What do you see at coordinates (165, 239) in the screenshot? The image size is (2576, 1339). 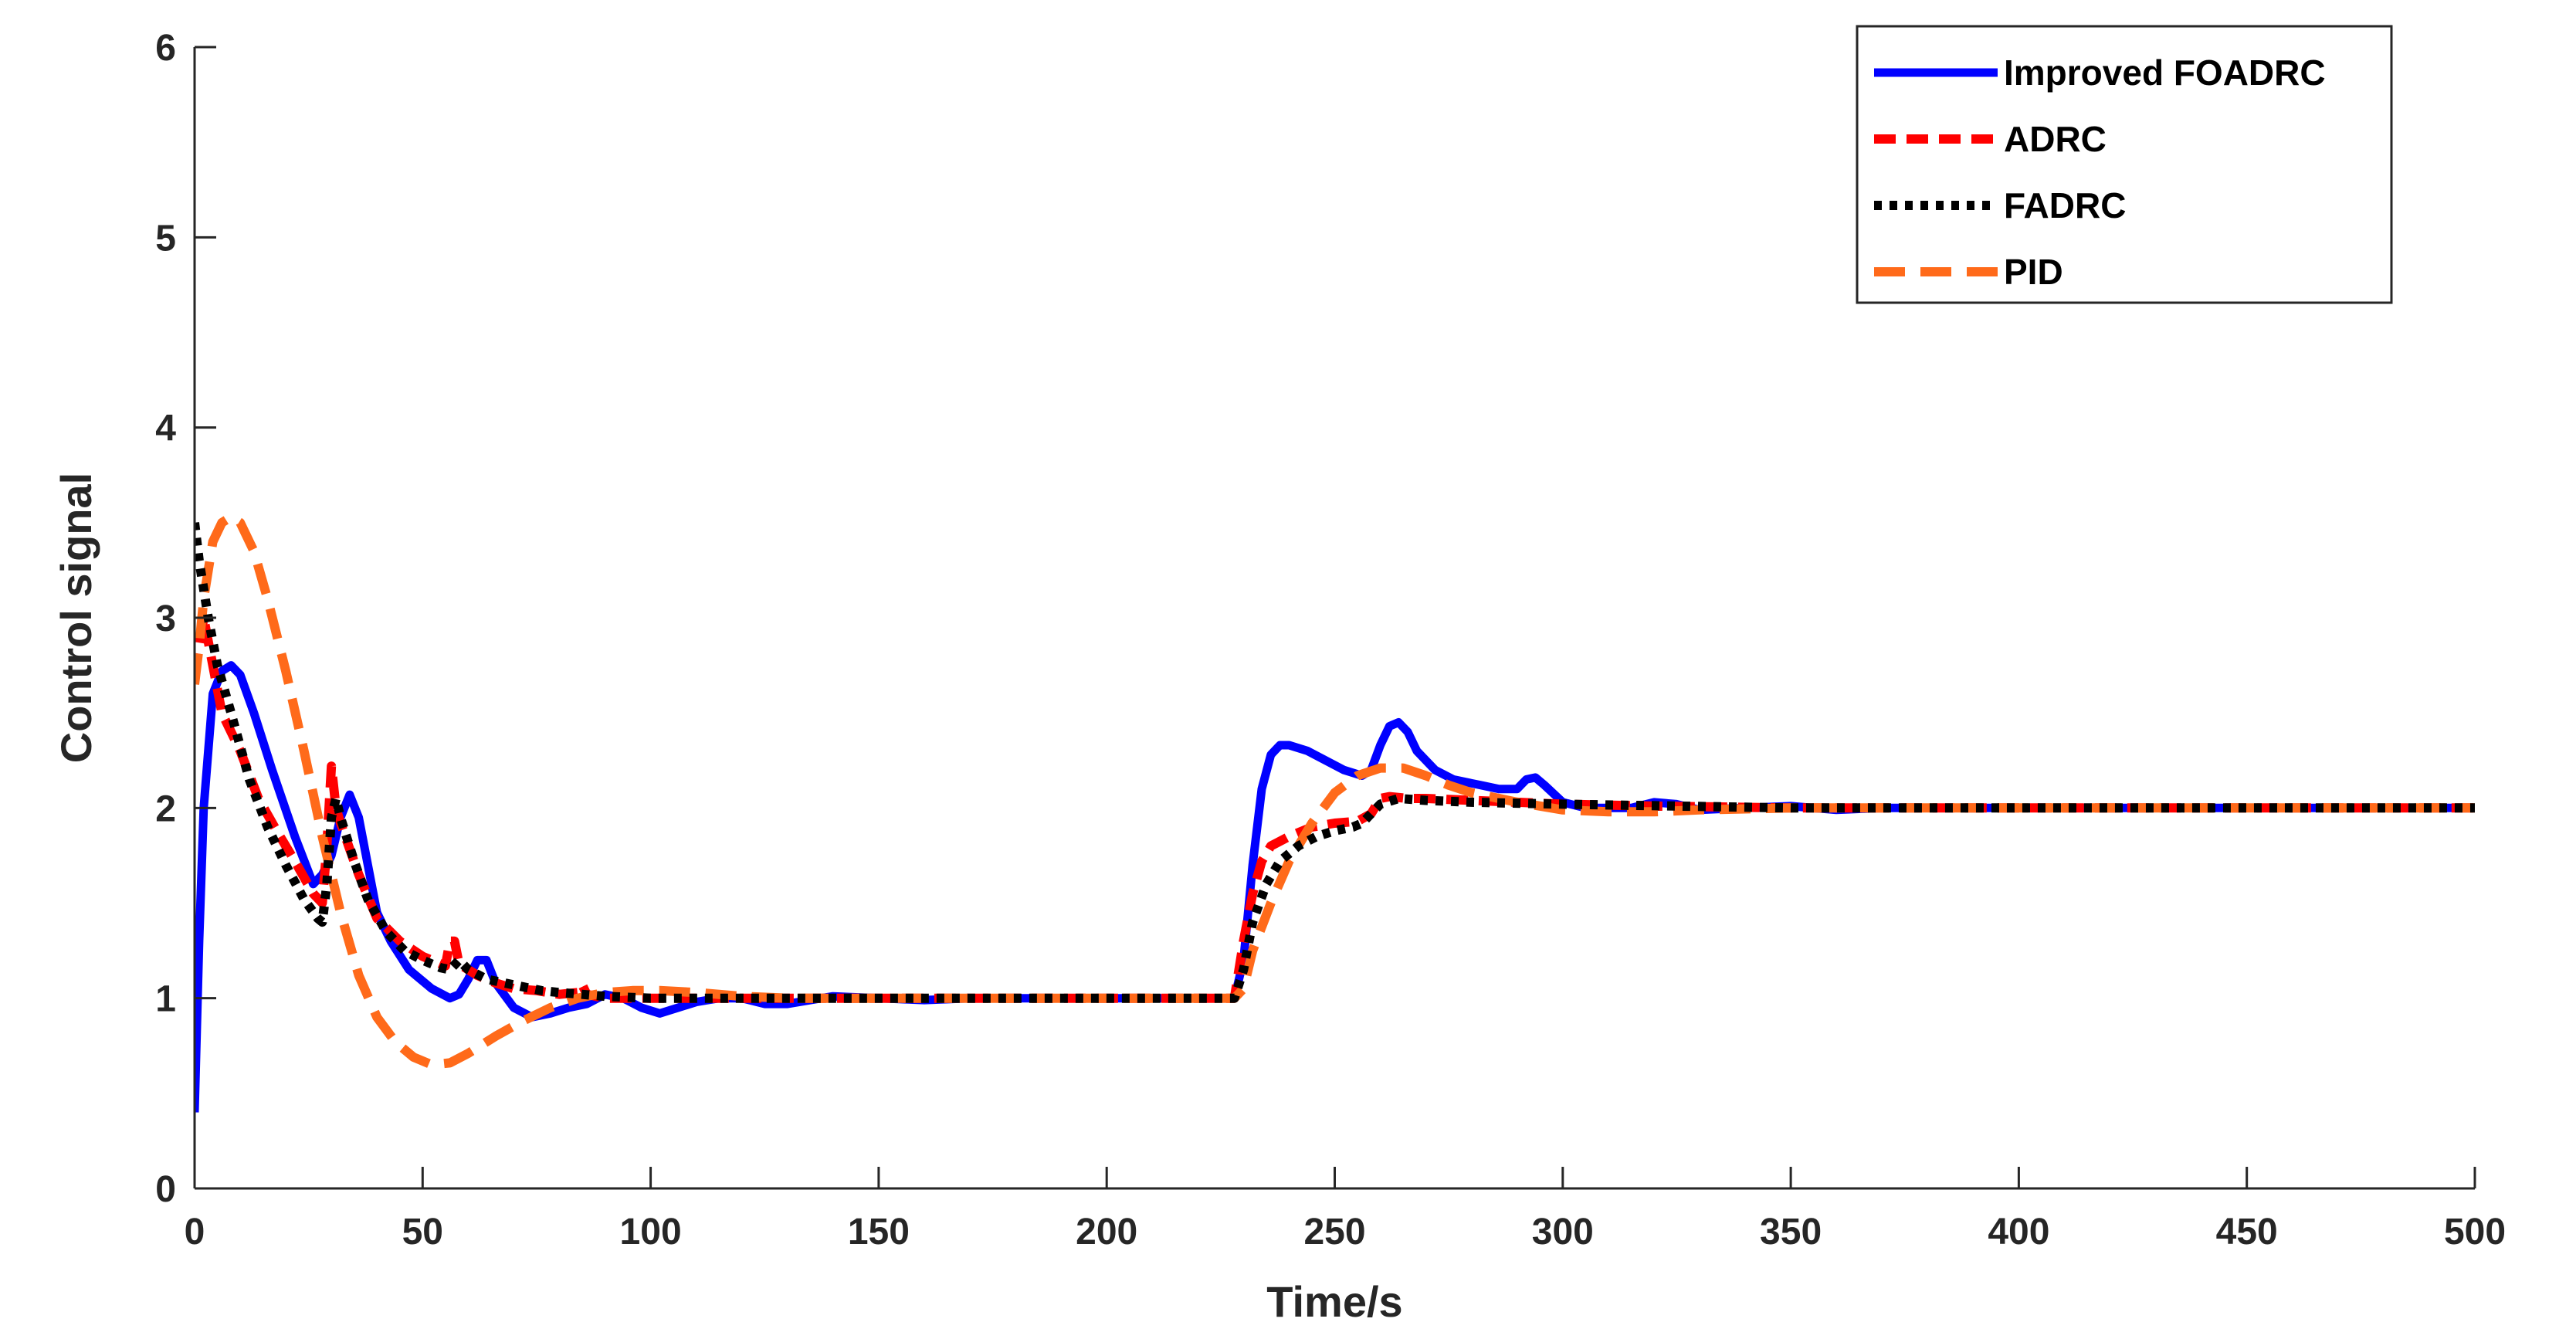 I see `y-tick-label: 5` at bounding box center [165, 239].